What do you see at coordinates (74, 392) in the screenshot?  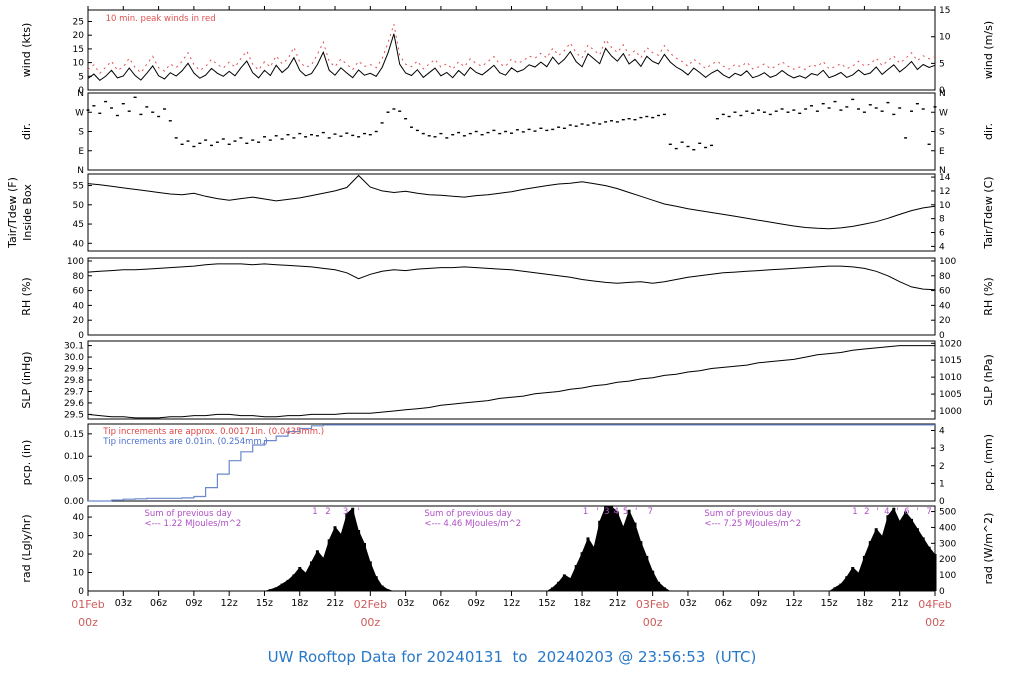 I see `svg-text: 29.7` at bounding box center [74, 392].